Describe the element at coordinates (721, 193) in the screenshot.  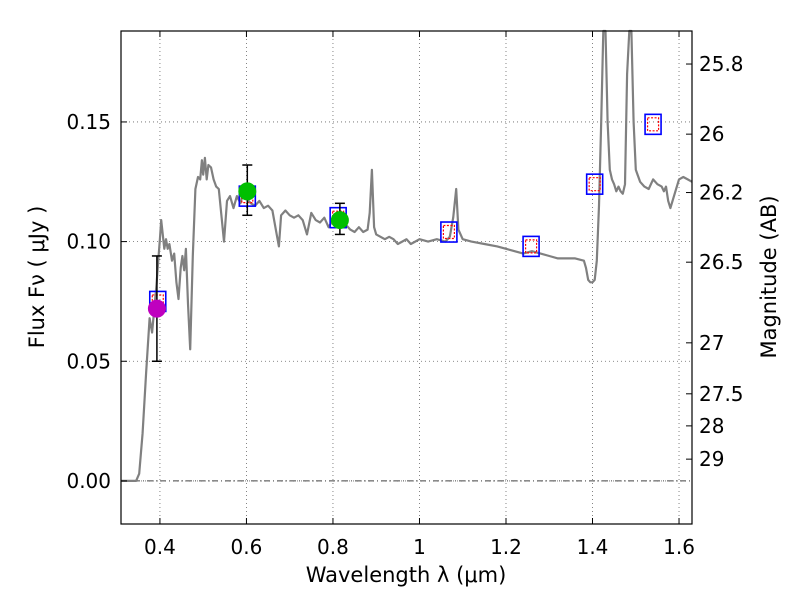
I see `magnitude-tick-label: 26.2` at that location.